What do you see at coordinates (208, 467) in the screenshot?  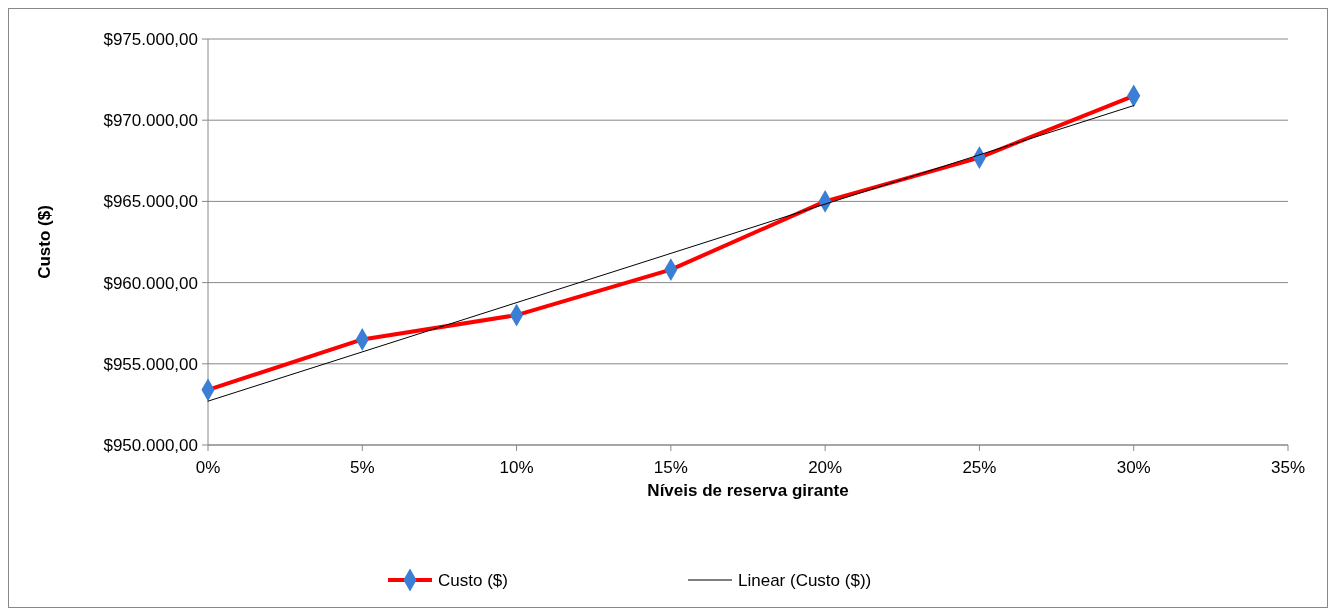 I see `x-tick-label: 0%` at bounding box center [208, 467].